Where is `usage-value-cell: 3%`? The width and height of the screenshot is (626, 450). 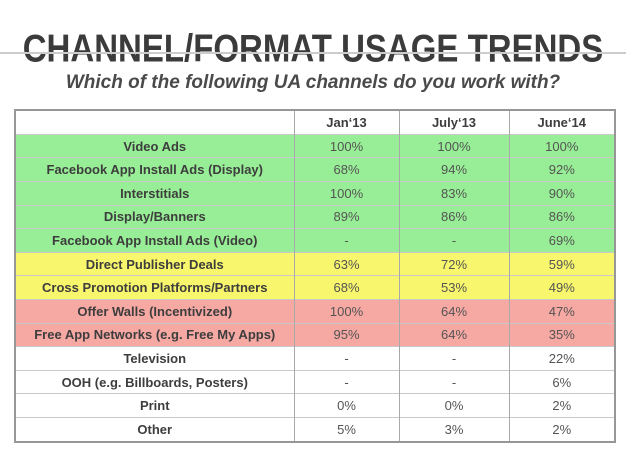 usage-value-cell: 3% is located at coordinates (453, 429).